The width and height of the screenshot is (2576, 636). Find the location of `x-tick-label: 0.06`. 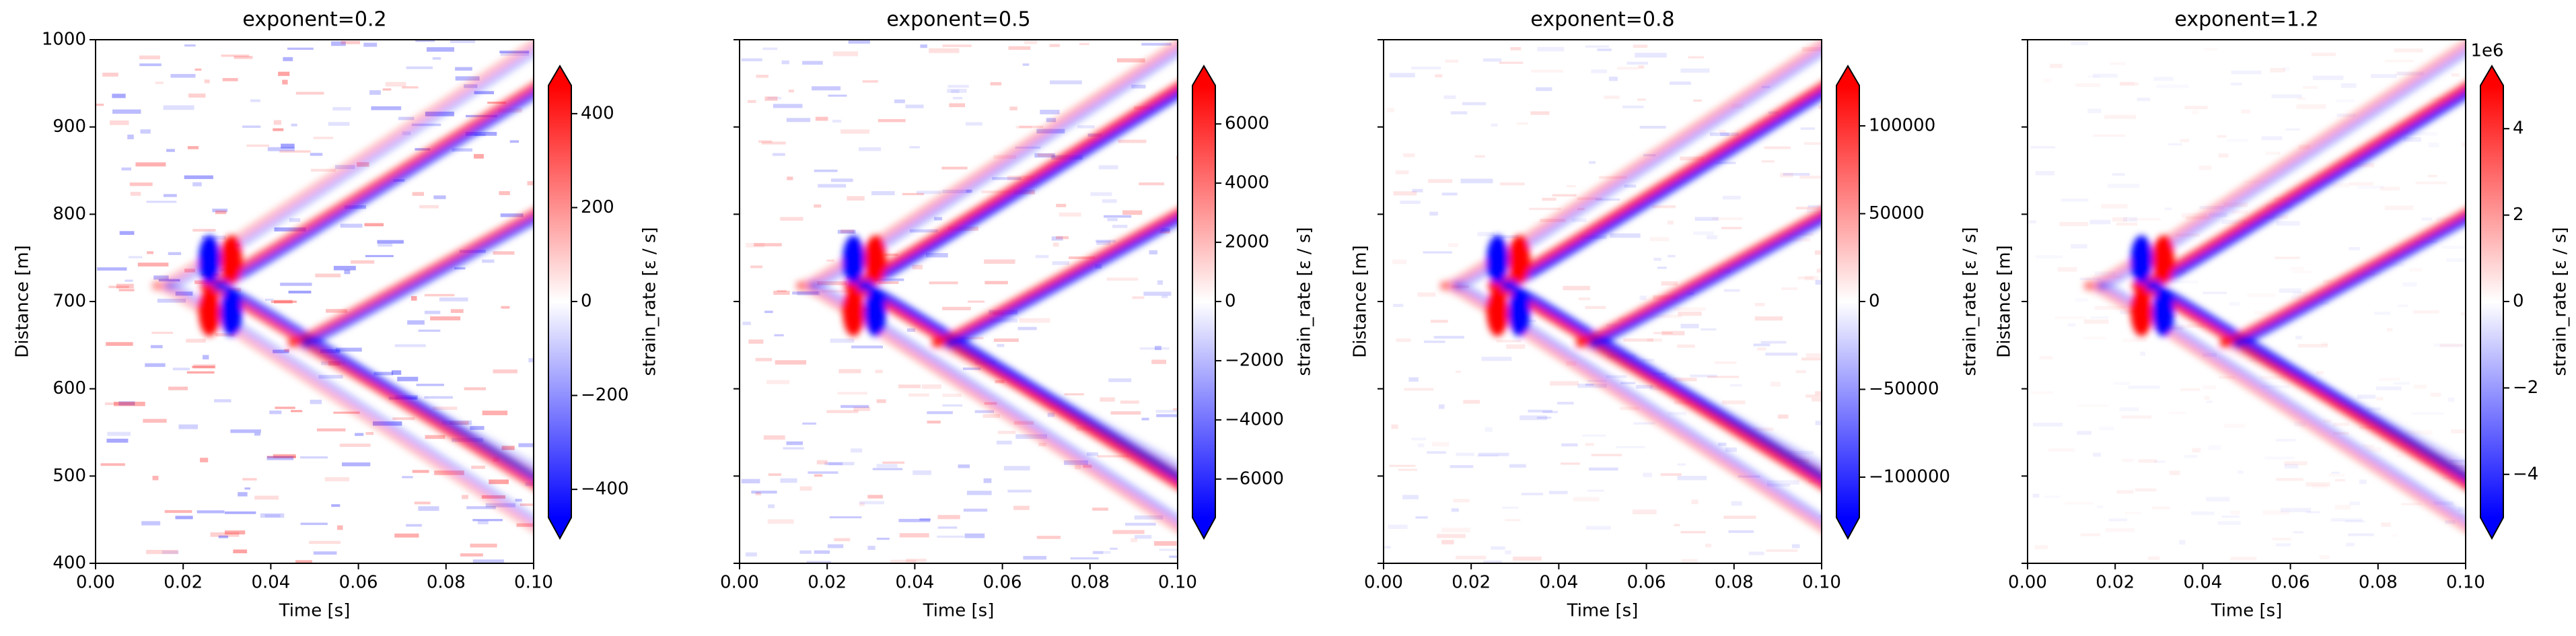

x-tick-label: 0.06 is located at coordinates (1002, 583).